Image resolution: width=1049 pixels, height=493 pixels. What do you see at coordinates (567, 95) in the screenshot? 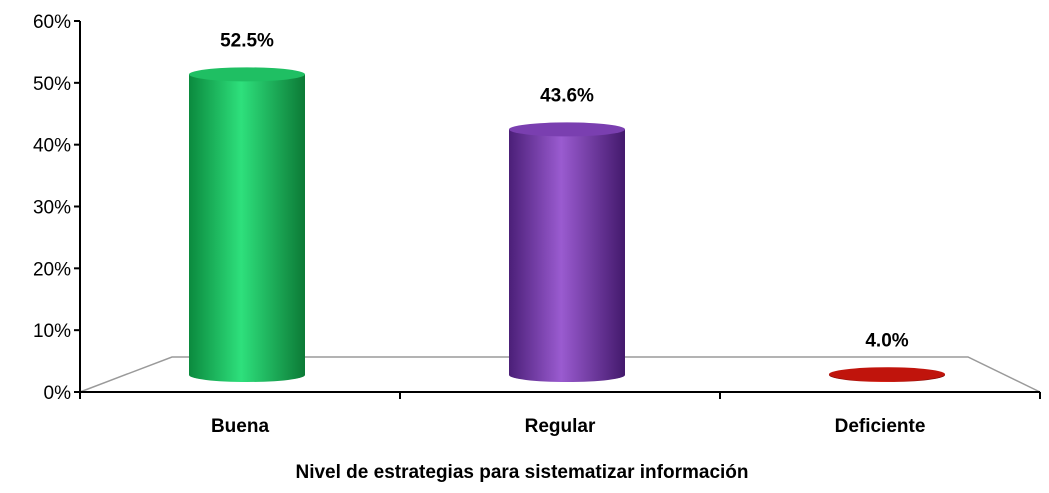
I see `value-label: 43.6%` at bounding box center [567, 95].